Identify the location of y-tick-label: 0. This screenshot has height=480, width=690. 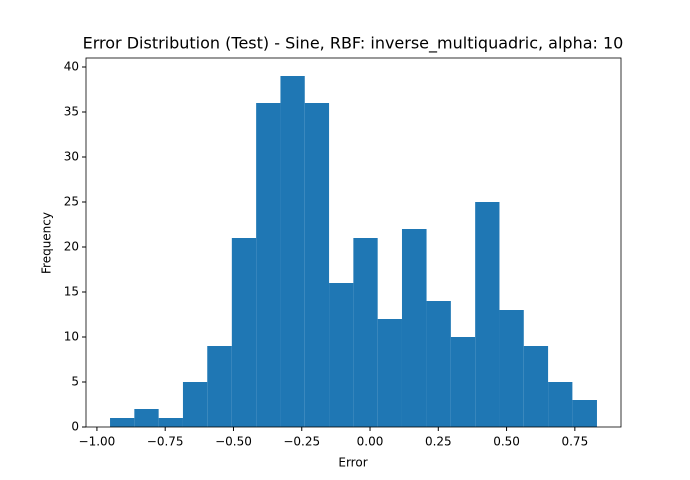
(75, 427).